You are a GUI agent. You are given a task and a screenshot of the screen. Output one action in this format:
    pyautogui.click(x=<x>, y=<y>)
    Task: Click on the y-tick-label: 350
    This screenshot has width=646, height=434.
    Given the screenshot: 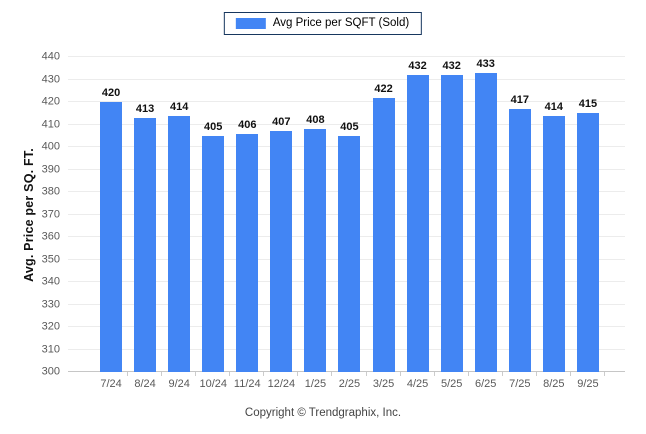 What is the action you would take?
    pyautogui.click(x=50, y=259)
    